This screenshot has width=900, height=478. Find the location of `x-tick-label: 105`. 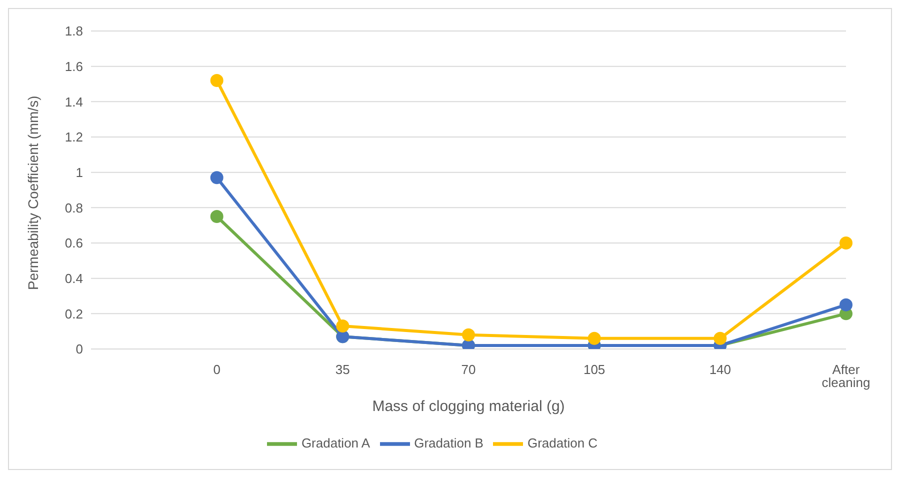

x-tick-label: 105 is located at coordinates (594, 370).